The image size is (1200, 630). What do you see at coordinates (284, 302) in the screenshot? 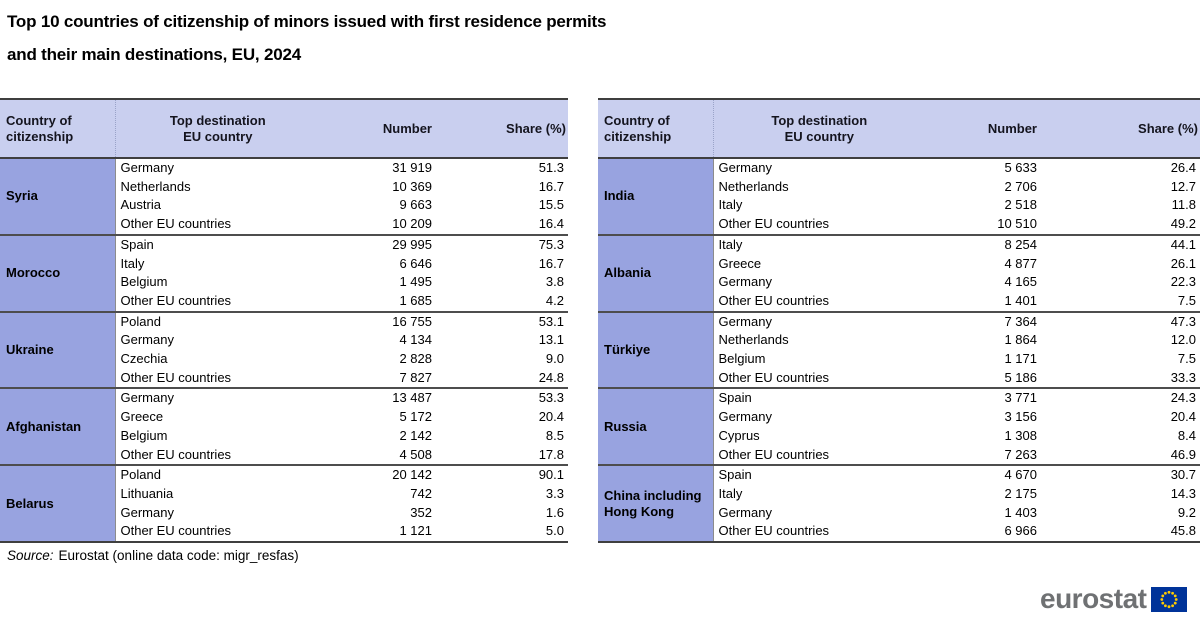
I see `table-row: Other EU countries 1 685 4.2` at bounding box center [284, 302].